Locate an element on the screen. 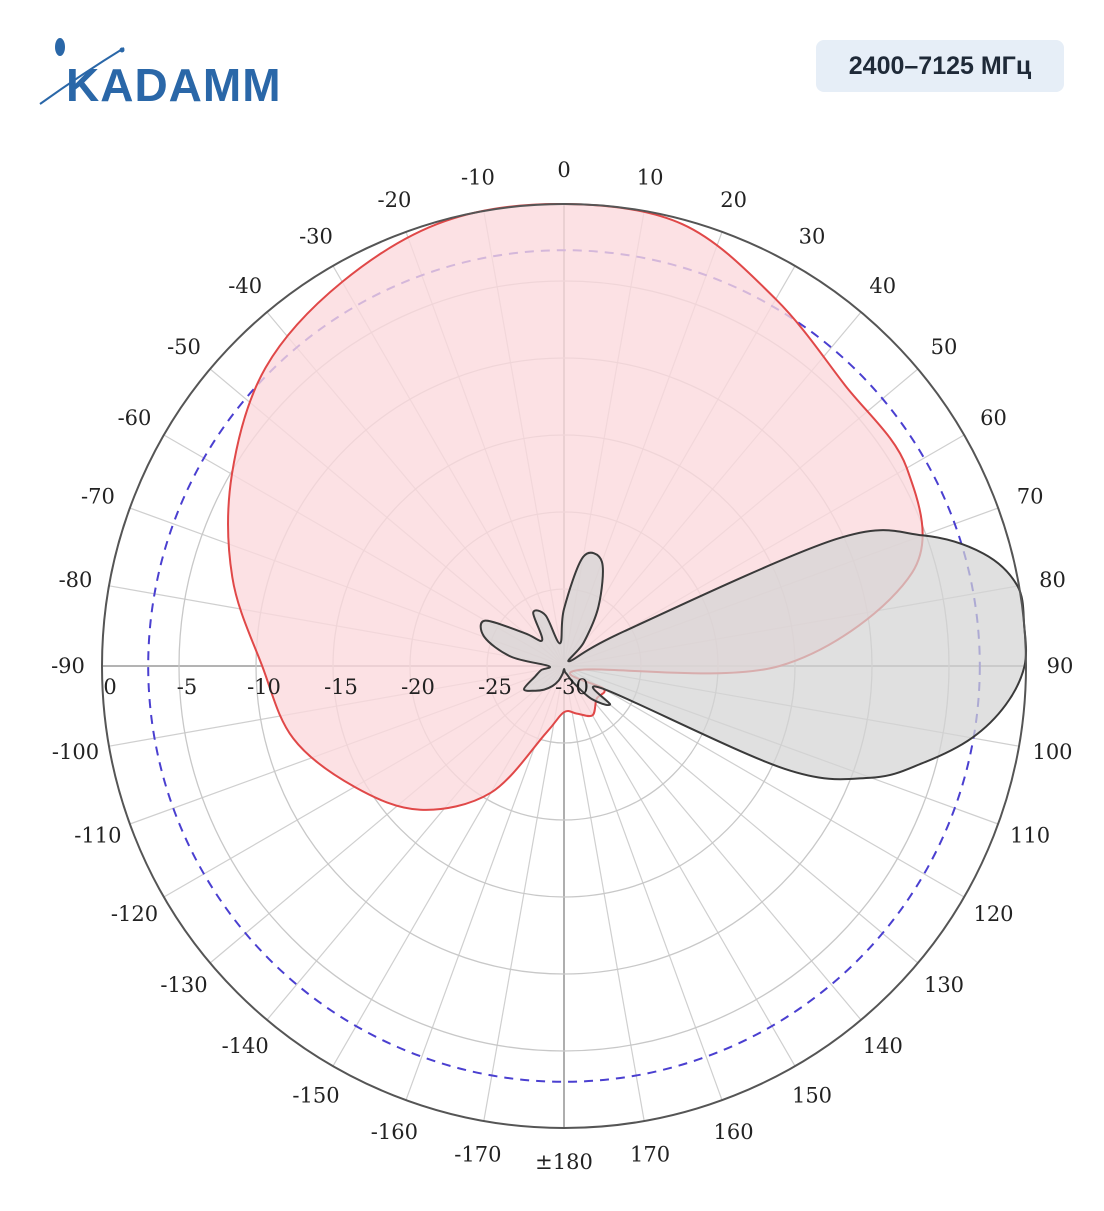 Image resolution: width=1104 pixels, height=1211 pixels. angle-tick-label: -90 is located at coordinates (68, 666).